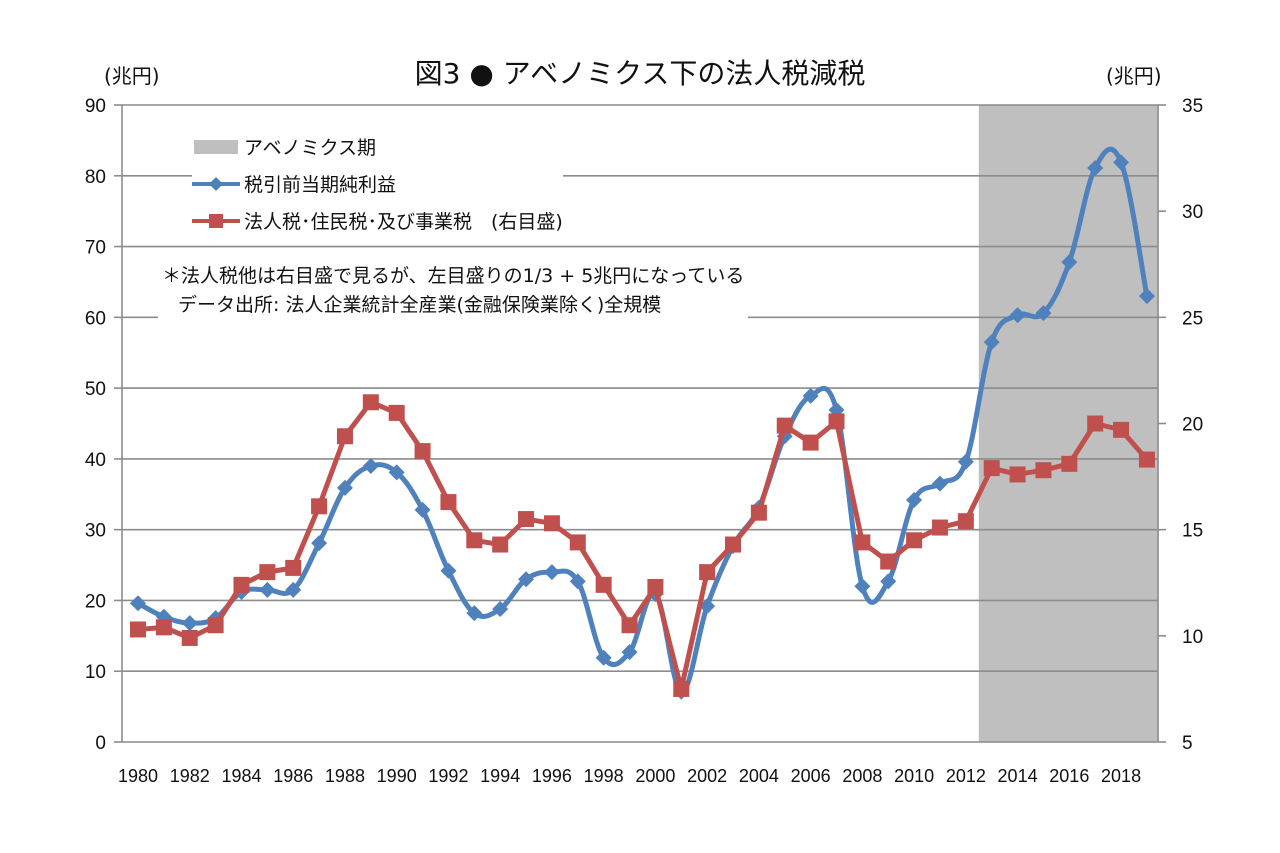 The image size is (1280, 853). I want to click on x-axis-tick-label: 1992, so click(448, 776).